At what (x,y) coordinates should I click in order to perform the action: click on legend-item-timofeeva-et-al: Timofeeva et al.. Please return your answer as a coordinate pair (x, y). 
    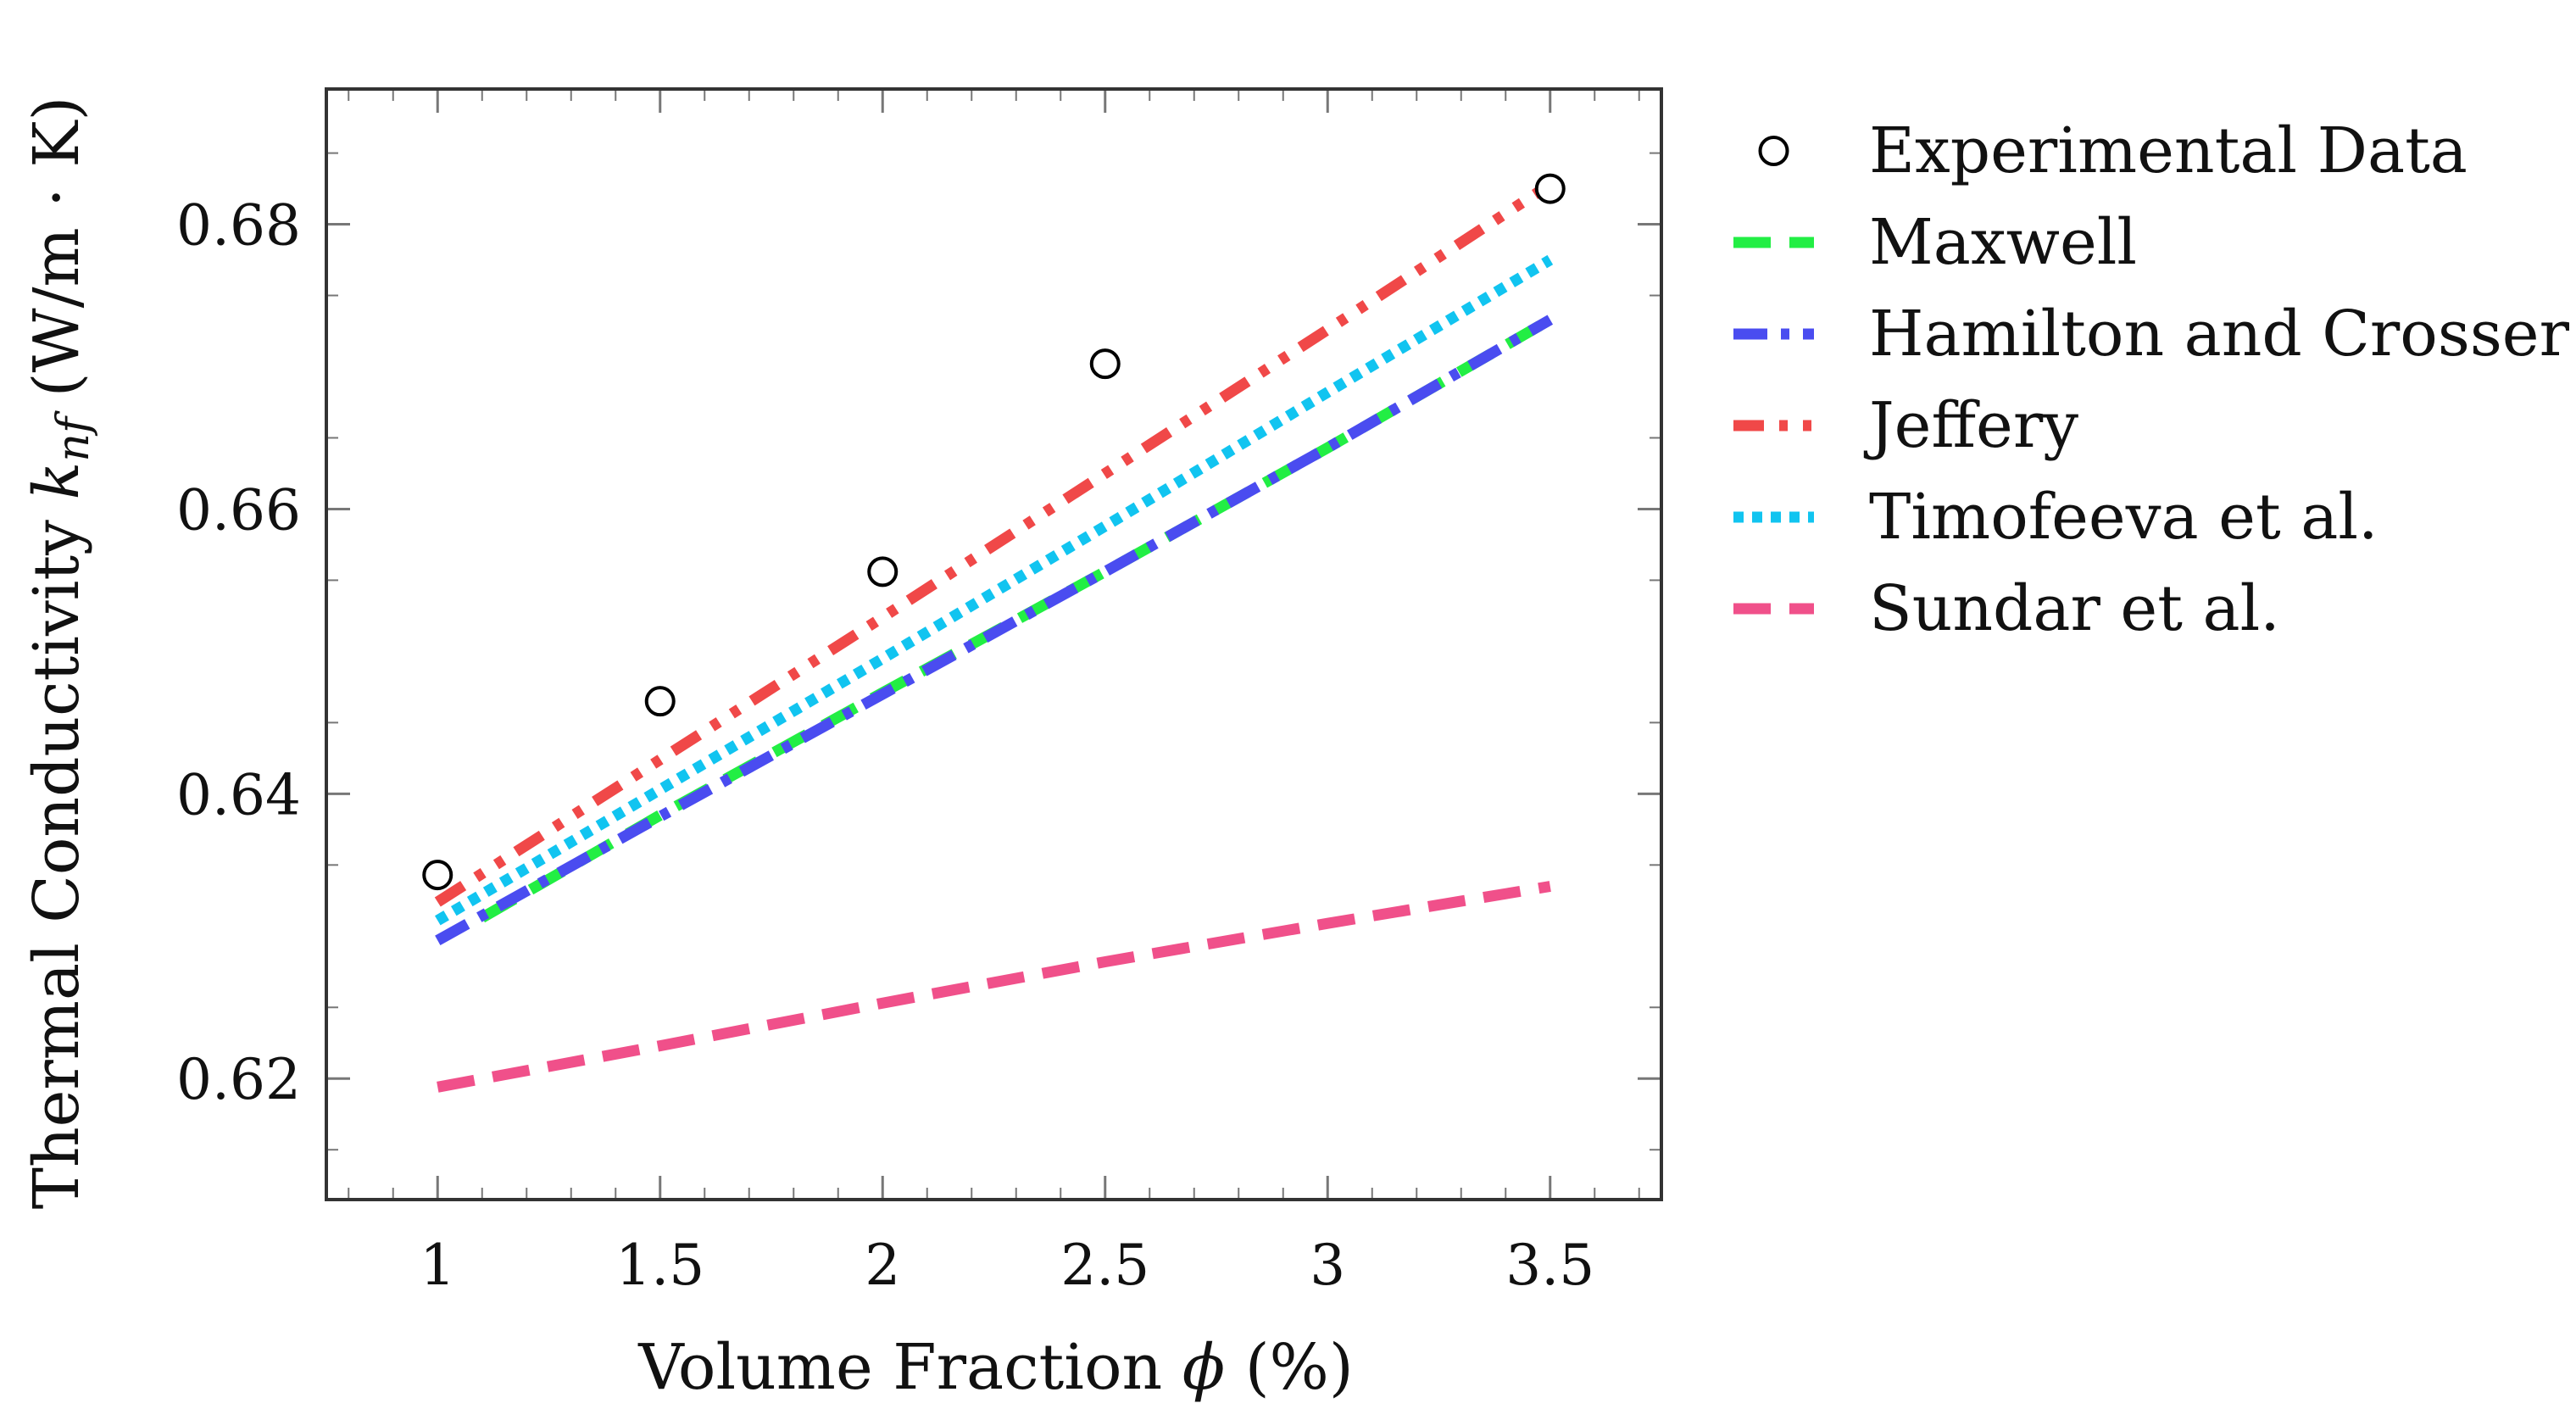
    Looking at the image, I should click on (2055, 517).